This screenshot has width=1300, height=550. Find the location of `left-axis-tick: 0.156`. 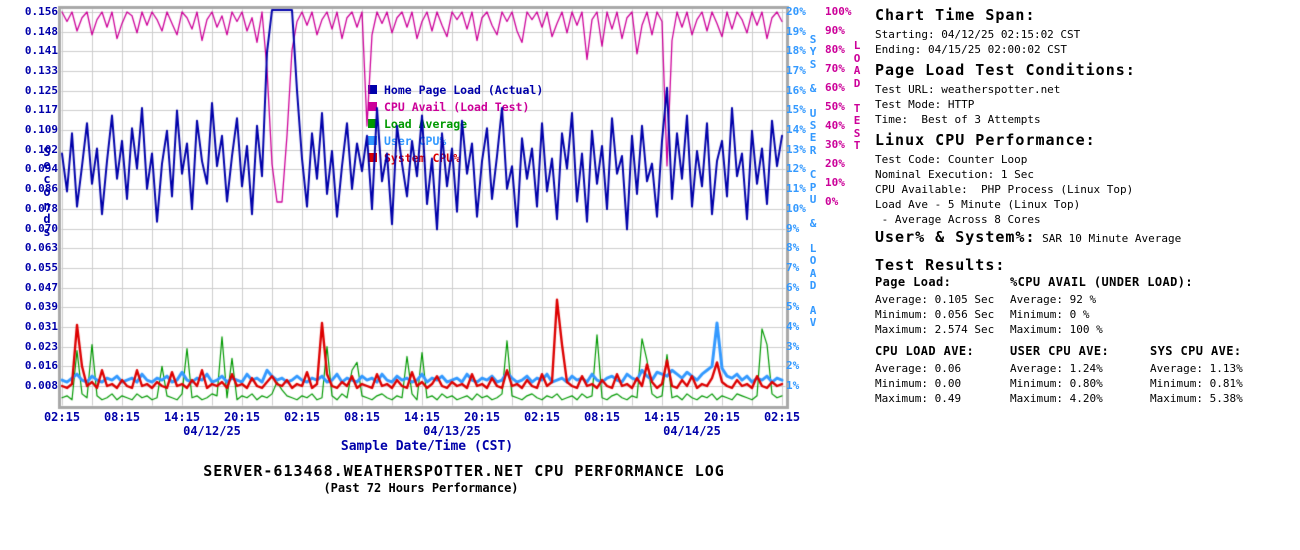

left-axis-tick: 0.156 is located at coordinates (41, 11).